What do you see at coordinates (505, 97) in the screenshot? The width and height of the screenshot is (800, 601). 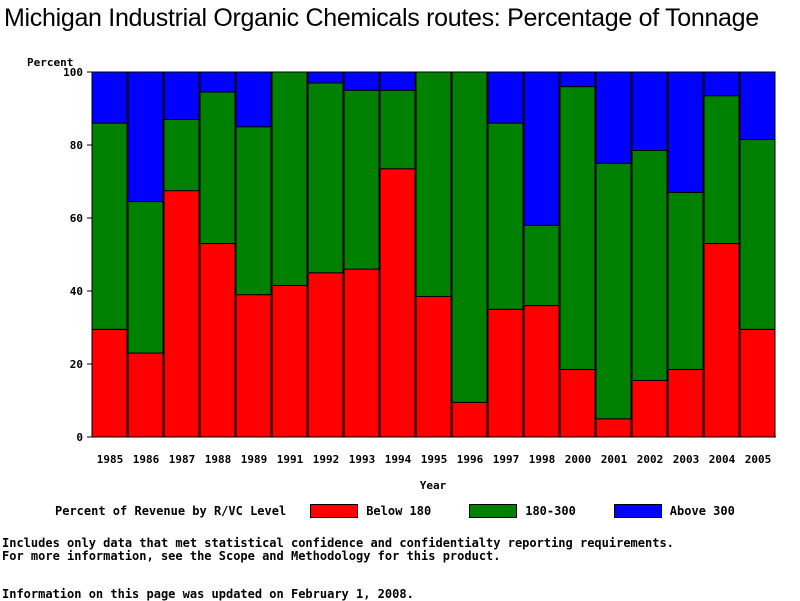 I see `bar-segment-above-300-1997` at bounding box center [505, 97].